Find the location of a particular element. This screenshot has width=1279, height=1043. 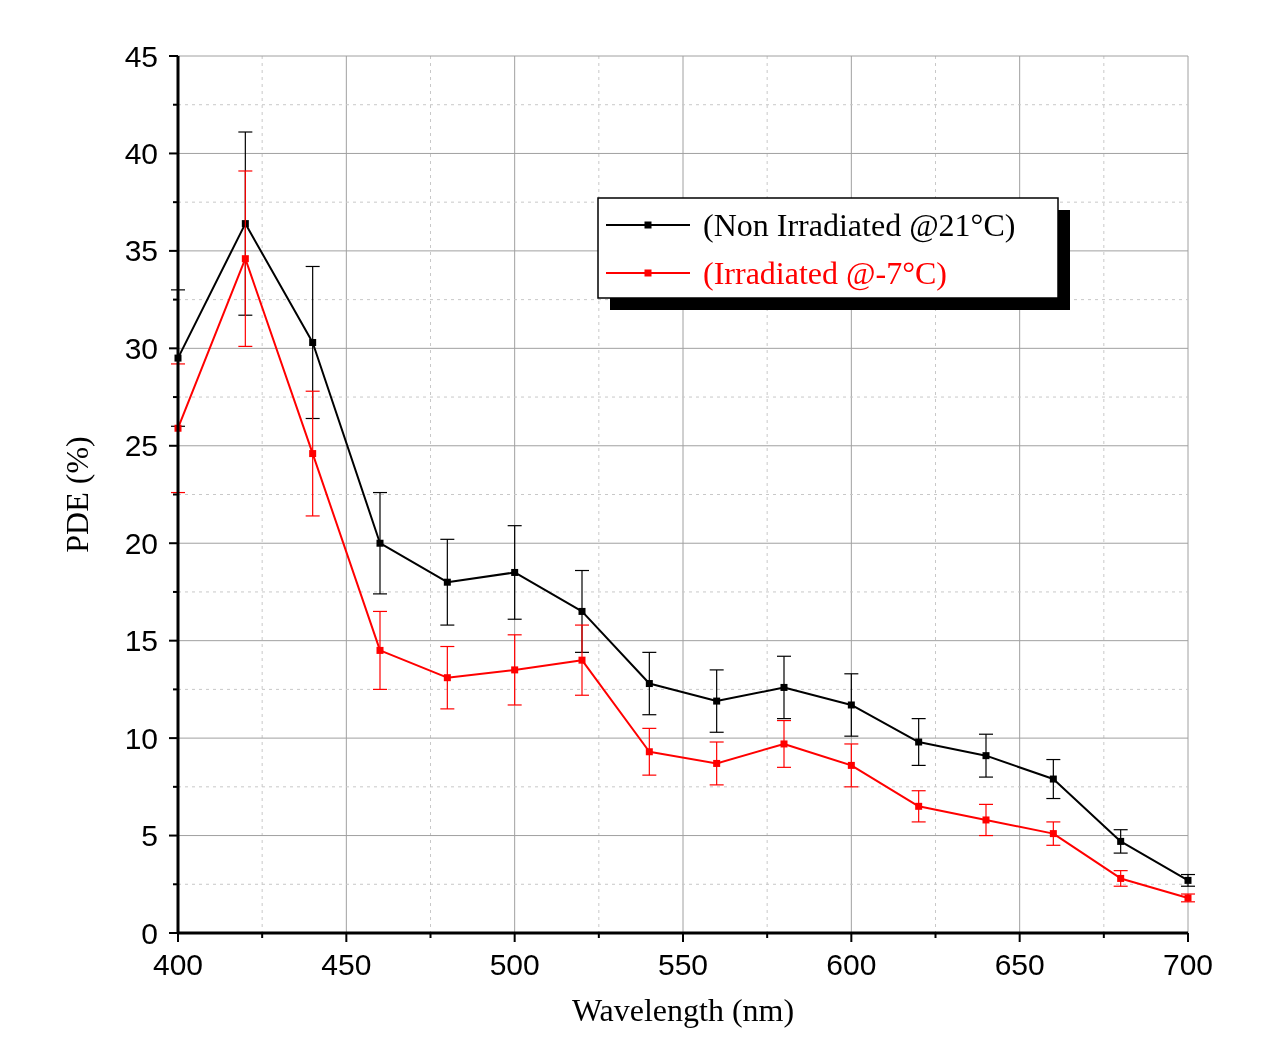

y-tick-label: 45 is located at coordinates (141, 56).